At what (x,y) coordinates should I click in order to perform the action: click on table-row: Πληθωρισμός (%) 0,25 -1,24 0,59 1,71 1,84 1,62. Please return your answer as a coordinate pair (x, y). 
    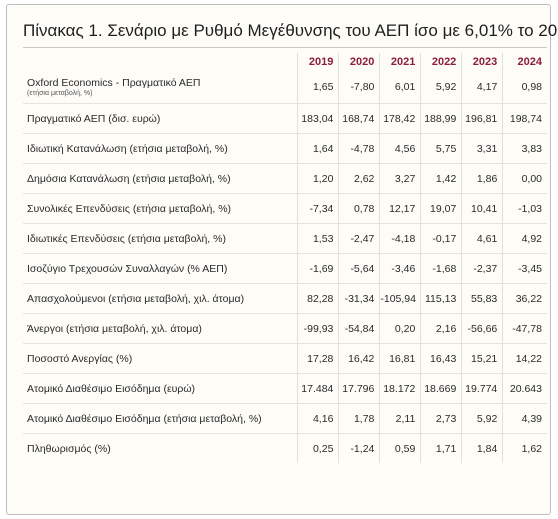
    Looking at the image, I should click on (285, 448).